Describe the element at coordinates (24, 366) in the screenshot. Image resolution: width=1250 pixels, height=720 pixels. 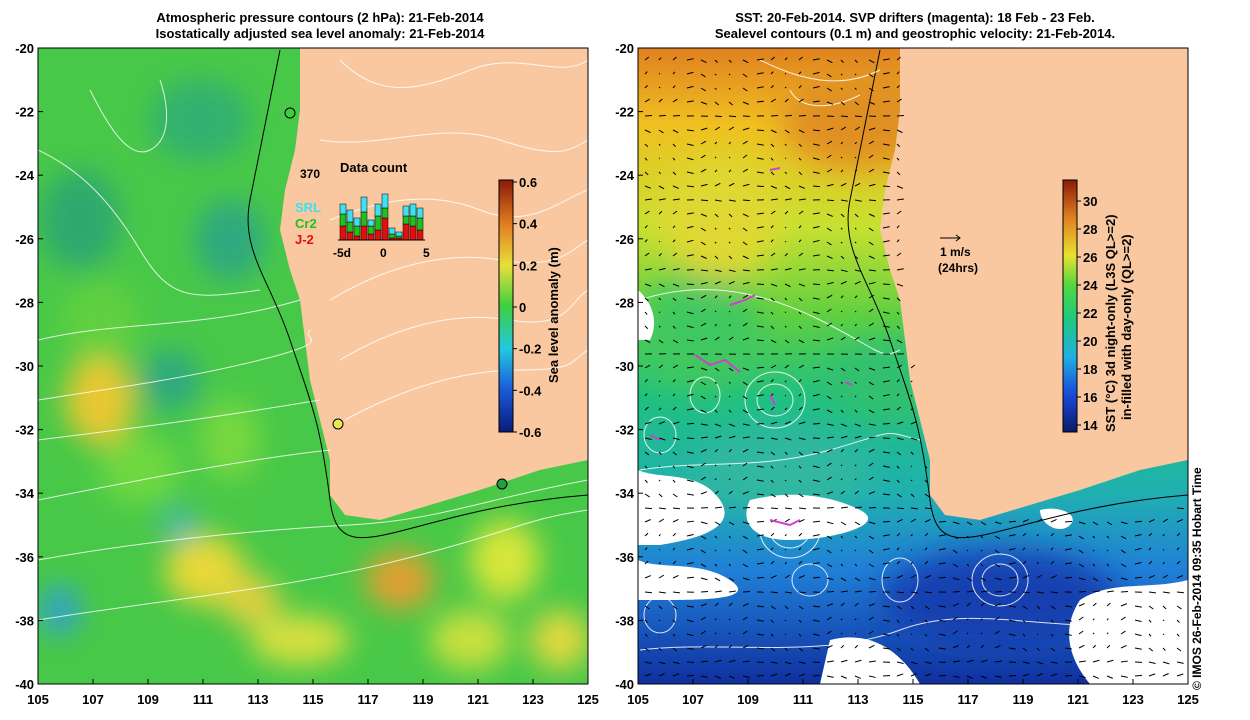
I see `y-tick-label: -30` at that location.